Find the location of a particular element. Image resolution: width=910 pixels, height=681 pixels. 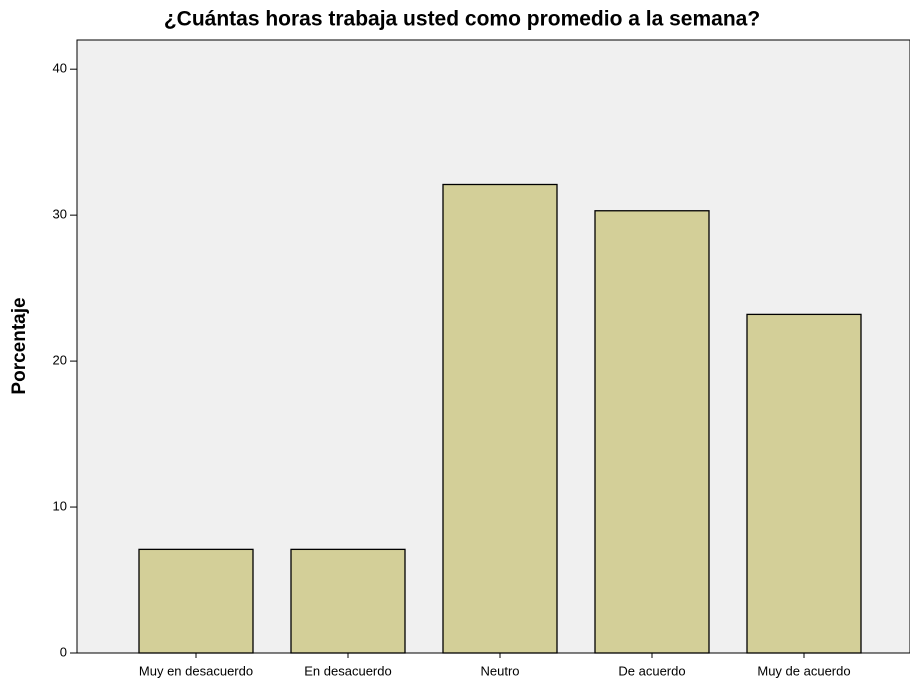

y-tick-label: 20 is located at coordinates (60, 360).